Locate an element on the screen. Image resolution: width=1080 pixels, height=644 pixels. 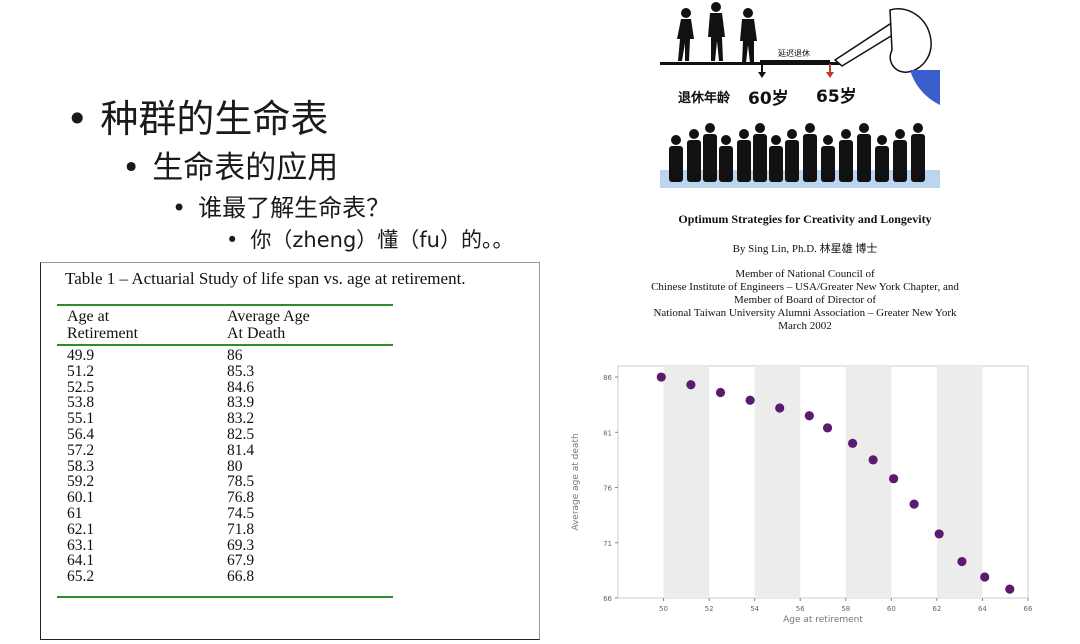
table-bottom-rule is located at coordinates (225, 597).